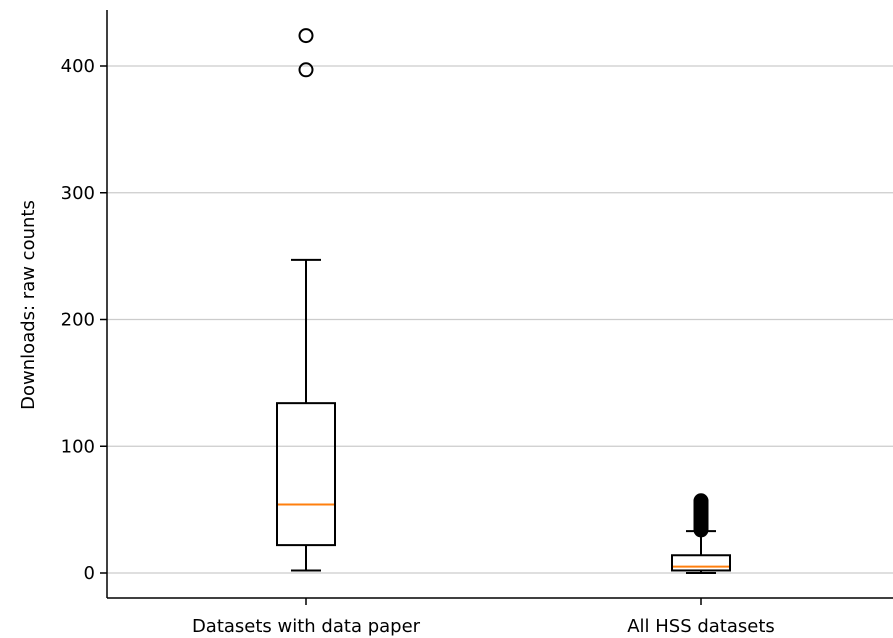 The width and height of the screenshot is (893, 638). I want to click on y-axis-label: Downloads: raw counts, so click(28, 305).